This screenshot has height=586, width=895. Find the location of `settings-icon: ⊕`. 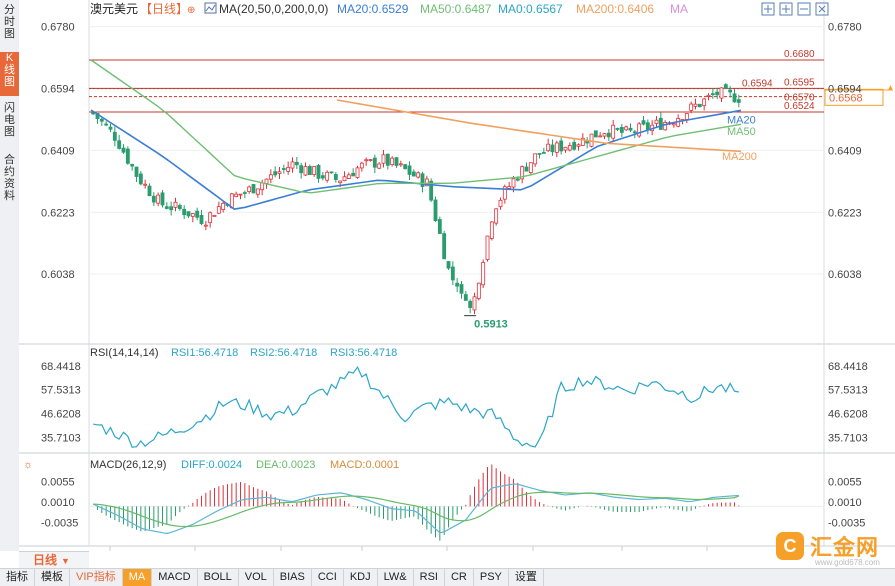

settings-icon: ⊕ is located at coordinates (191, 10).